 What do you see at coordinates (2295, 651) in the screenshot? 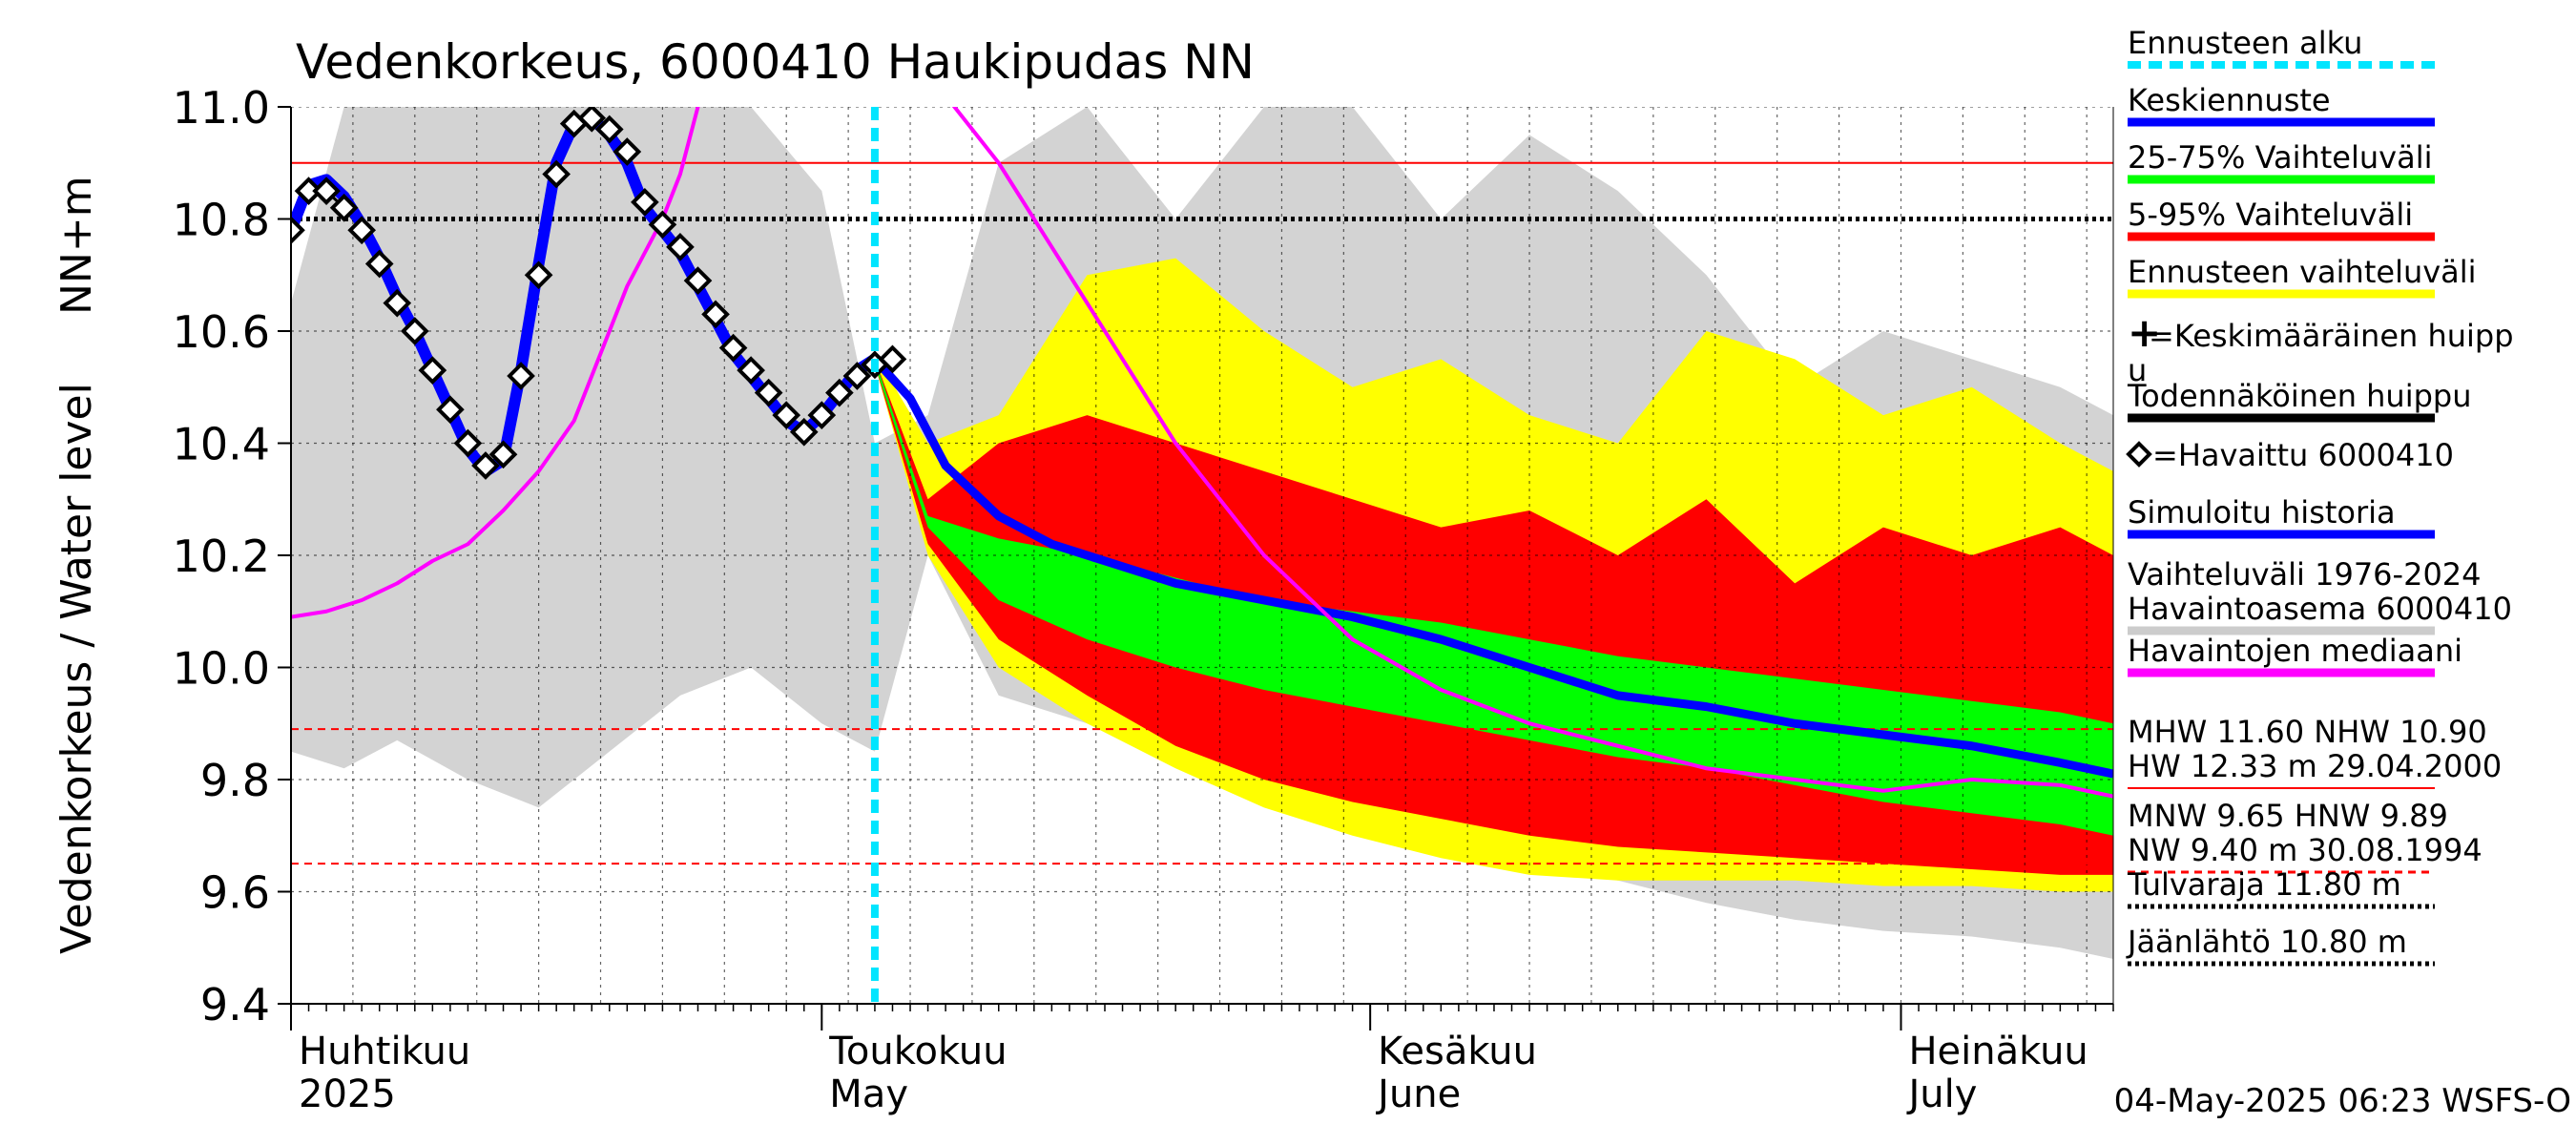
I see `legend-label: Havaintojen mediaani` at bounding box center [2295, 651].